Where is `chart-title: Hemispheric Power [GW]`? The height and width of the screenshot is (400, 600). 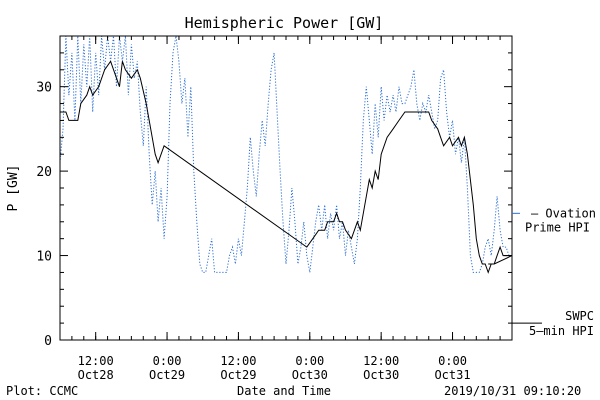
chart-title: Hemispheric Power [GW] is located at coordinates (284, 23).